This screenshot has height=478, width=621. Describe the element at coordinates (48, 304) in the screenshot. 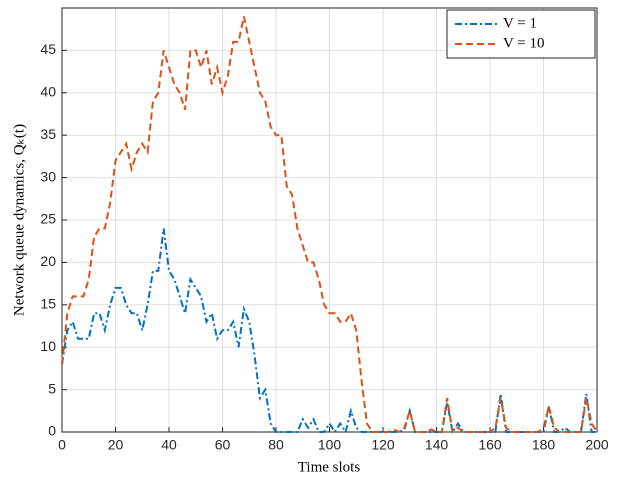

I see `y-tick-label: 15` at that location.